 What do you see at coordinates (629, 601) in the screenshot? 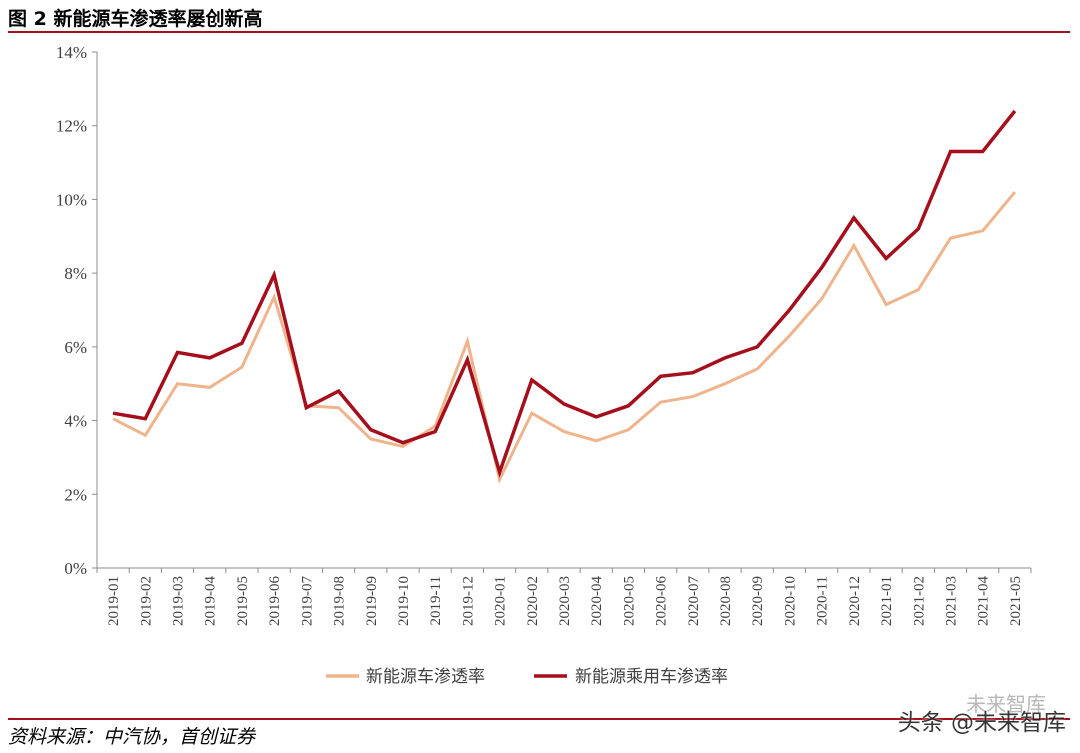
I see `x-tick-label: 2020-05` at bounding box center [629, 601].